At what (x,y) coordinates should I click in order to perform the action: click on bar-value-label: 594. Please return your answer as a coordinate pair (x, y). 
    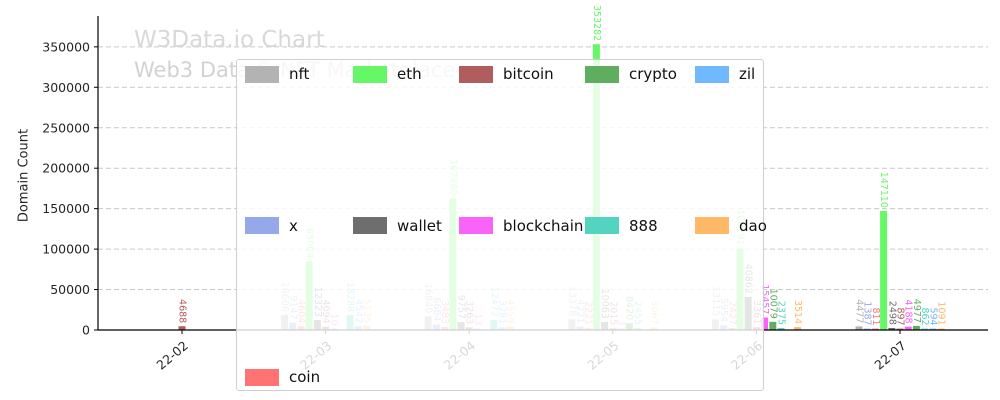
    Looking at the image, I should click on (932, 316).